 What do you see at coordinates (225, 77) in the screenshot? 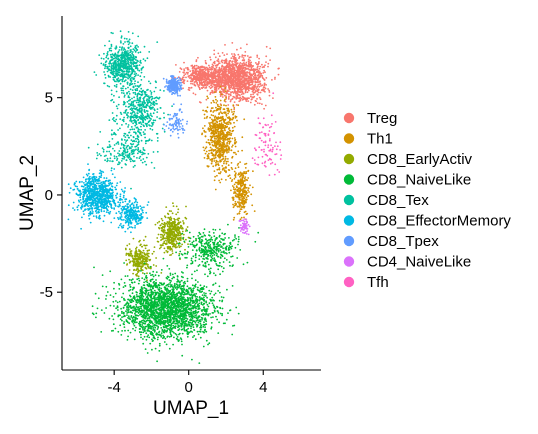
I see `series-Treg` at bounding box center [225, 77].